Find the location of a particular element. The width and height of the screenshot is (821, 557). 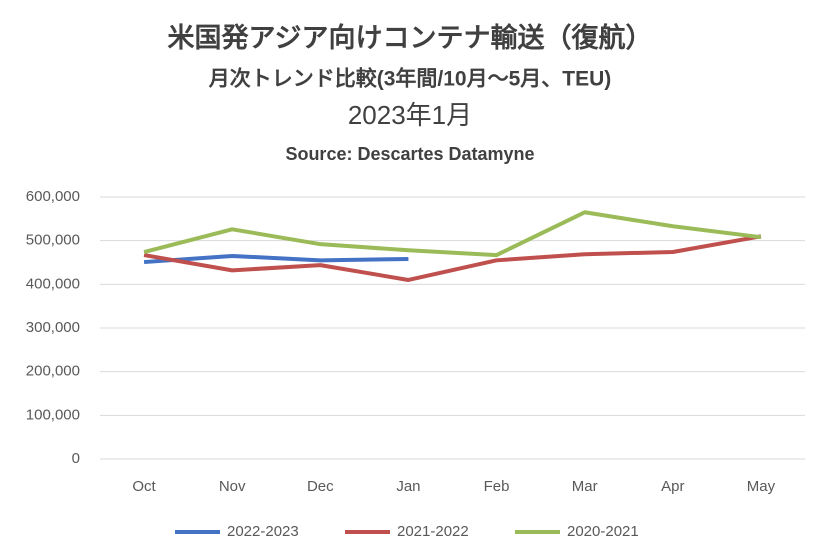

y-tick-label: 600,000 is located at coordinates (53, 196).